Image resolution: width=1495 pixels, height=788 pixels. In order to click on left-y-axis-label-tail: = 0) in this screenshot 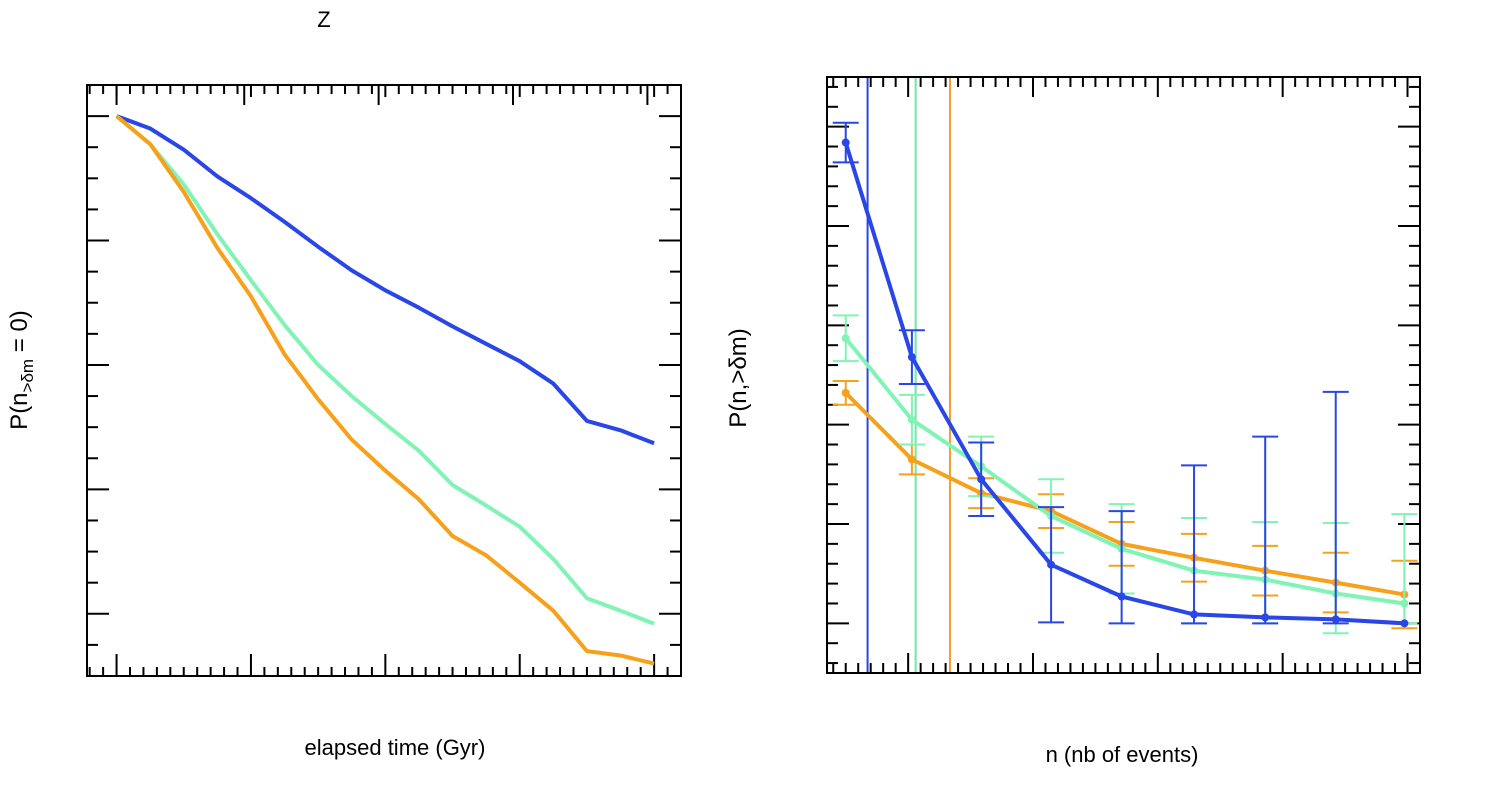, I will do `click(19, 334)`.